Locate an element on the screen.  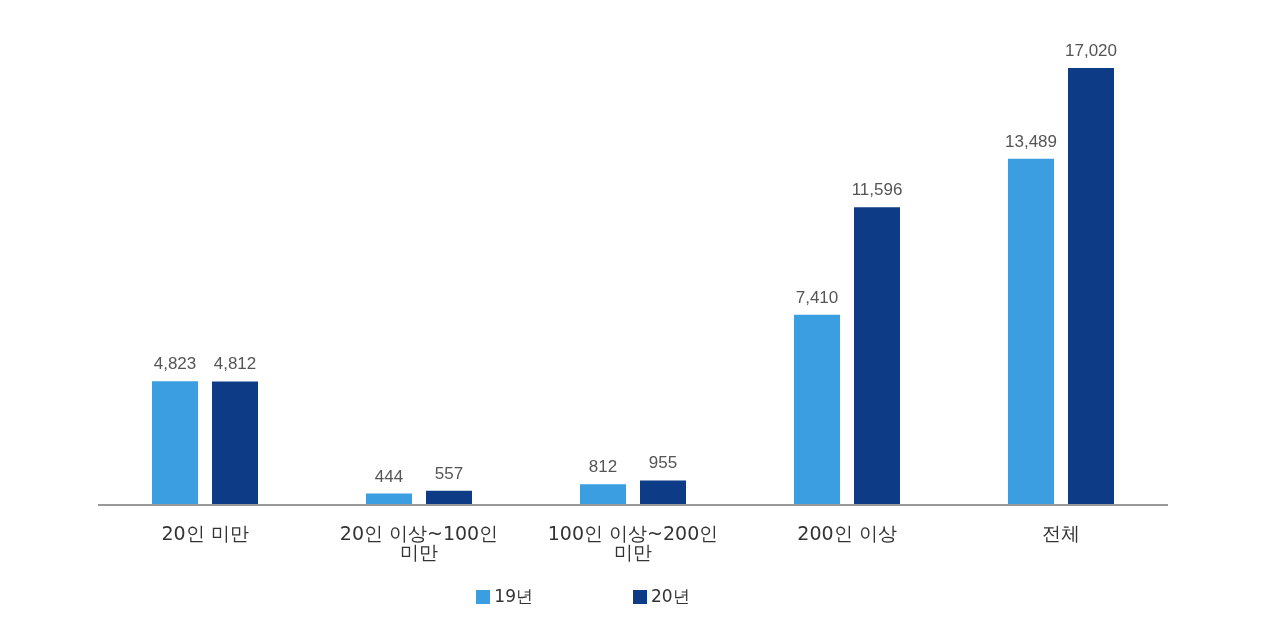
data-label: 4,823 is located at coordinates (175, 364).